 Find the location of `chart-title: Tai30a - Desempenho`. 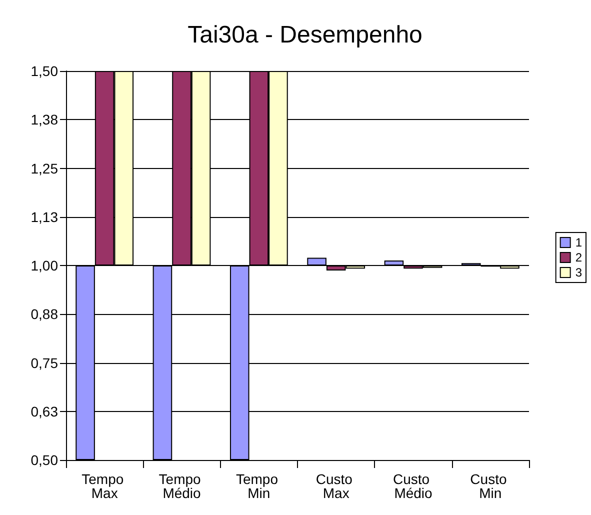

chart-title: Tai30a - Desempenho is located at coordinates (305, 35).